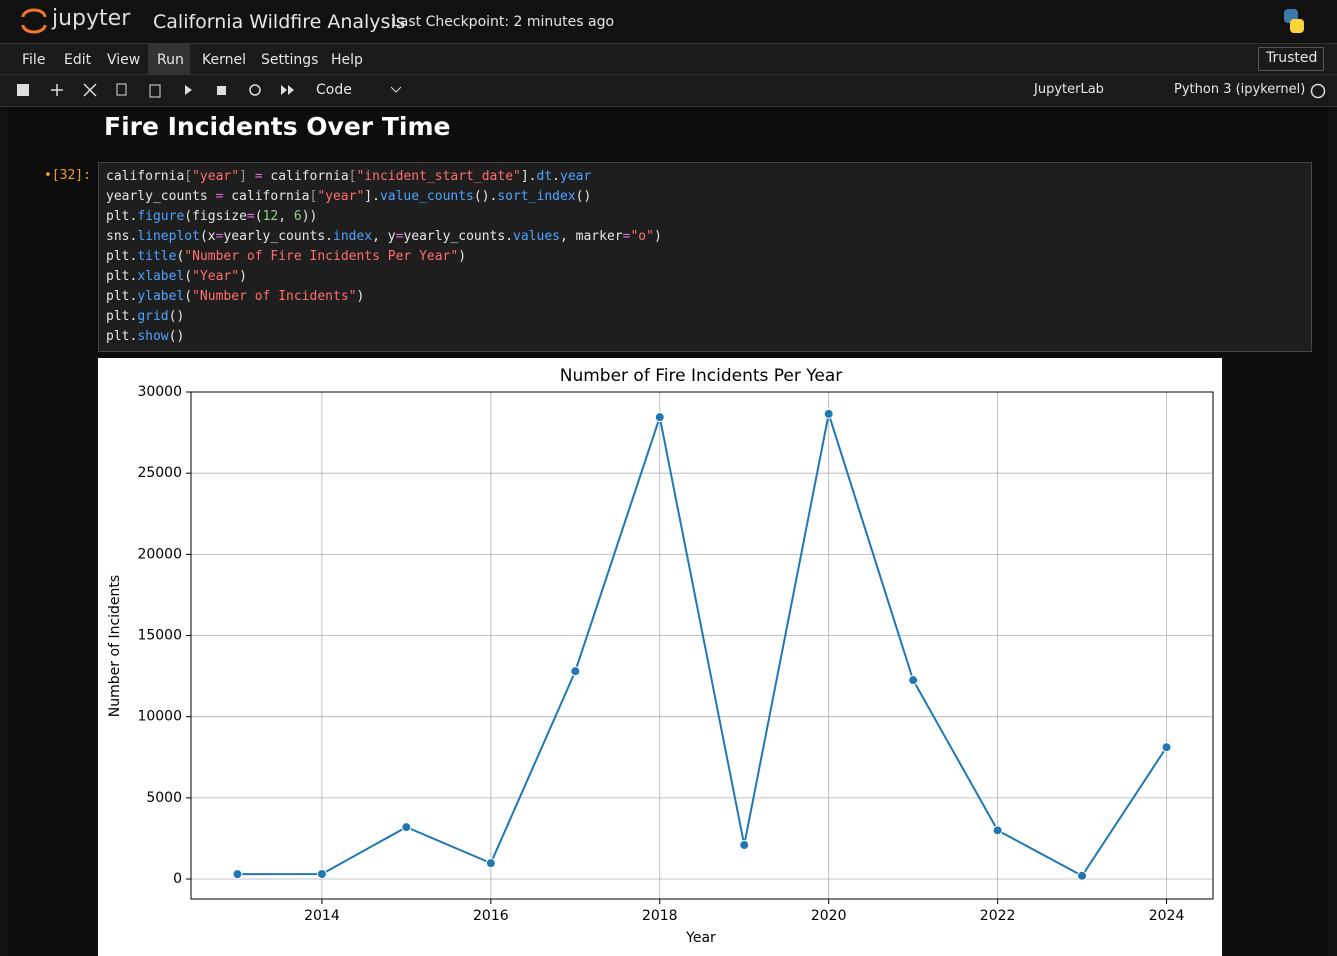 Image resolution: width=1337 pixels, height=956 pixels. What do you see at coordinates (1318, 91) in the screenshot?
I see `kernel-status` at bounding box center [1318, 91].